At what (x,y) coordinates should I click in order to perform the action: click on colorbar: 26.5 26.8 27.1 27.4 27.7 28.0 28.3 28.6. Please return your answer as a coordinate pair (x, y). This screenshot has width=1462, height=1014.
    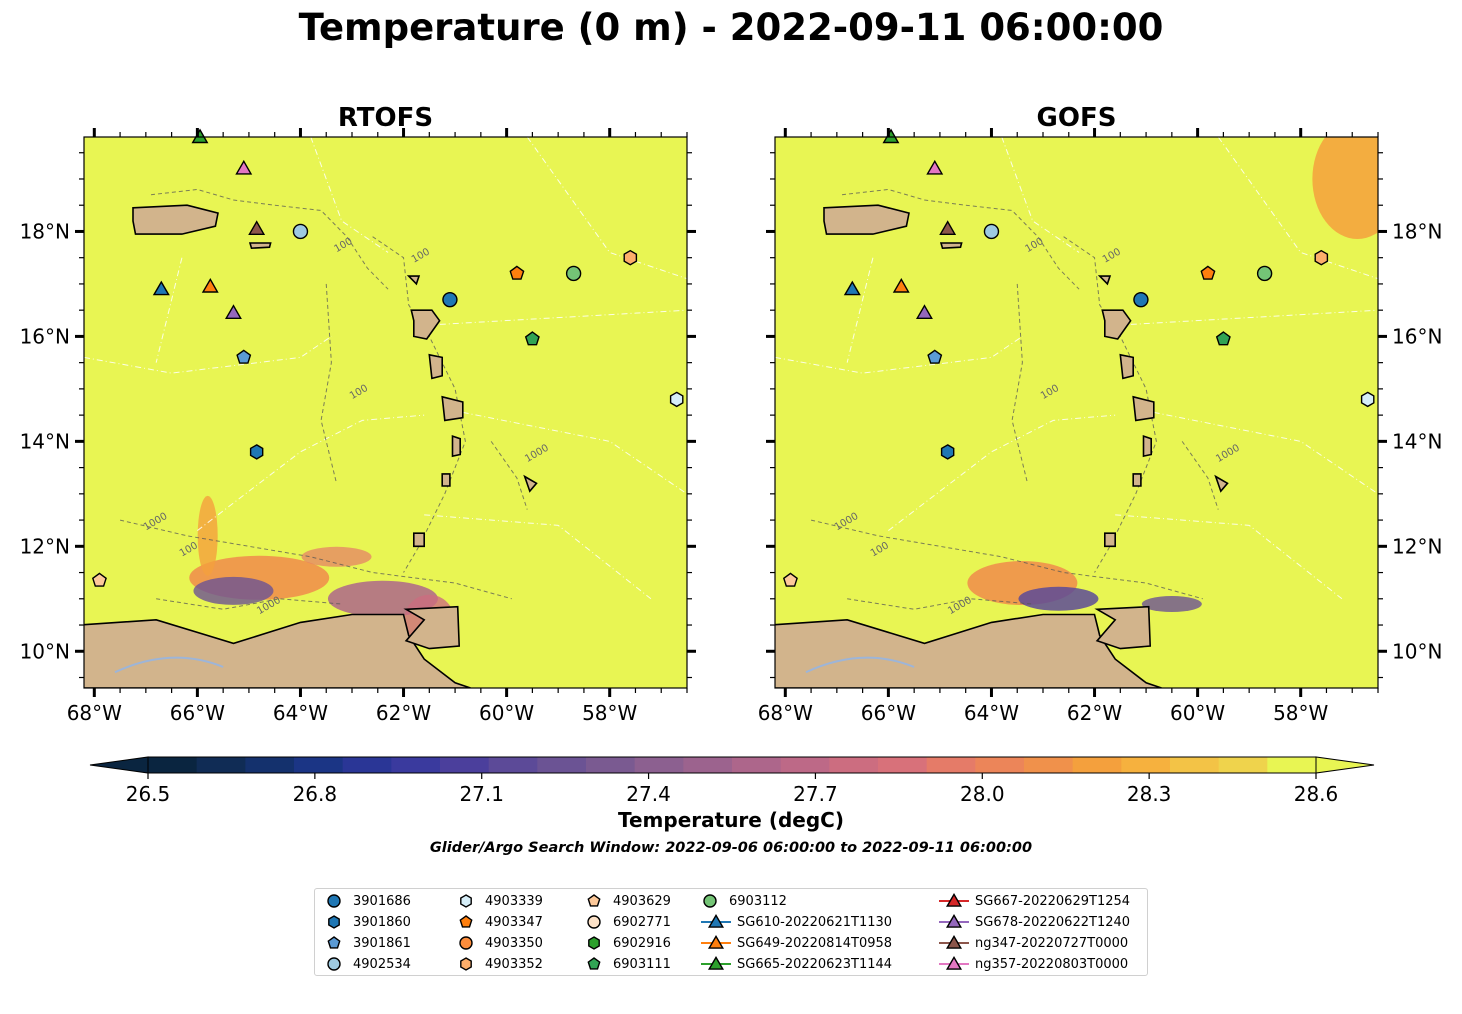
    Looking at the image, I should click on (732, 781).